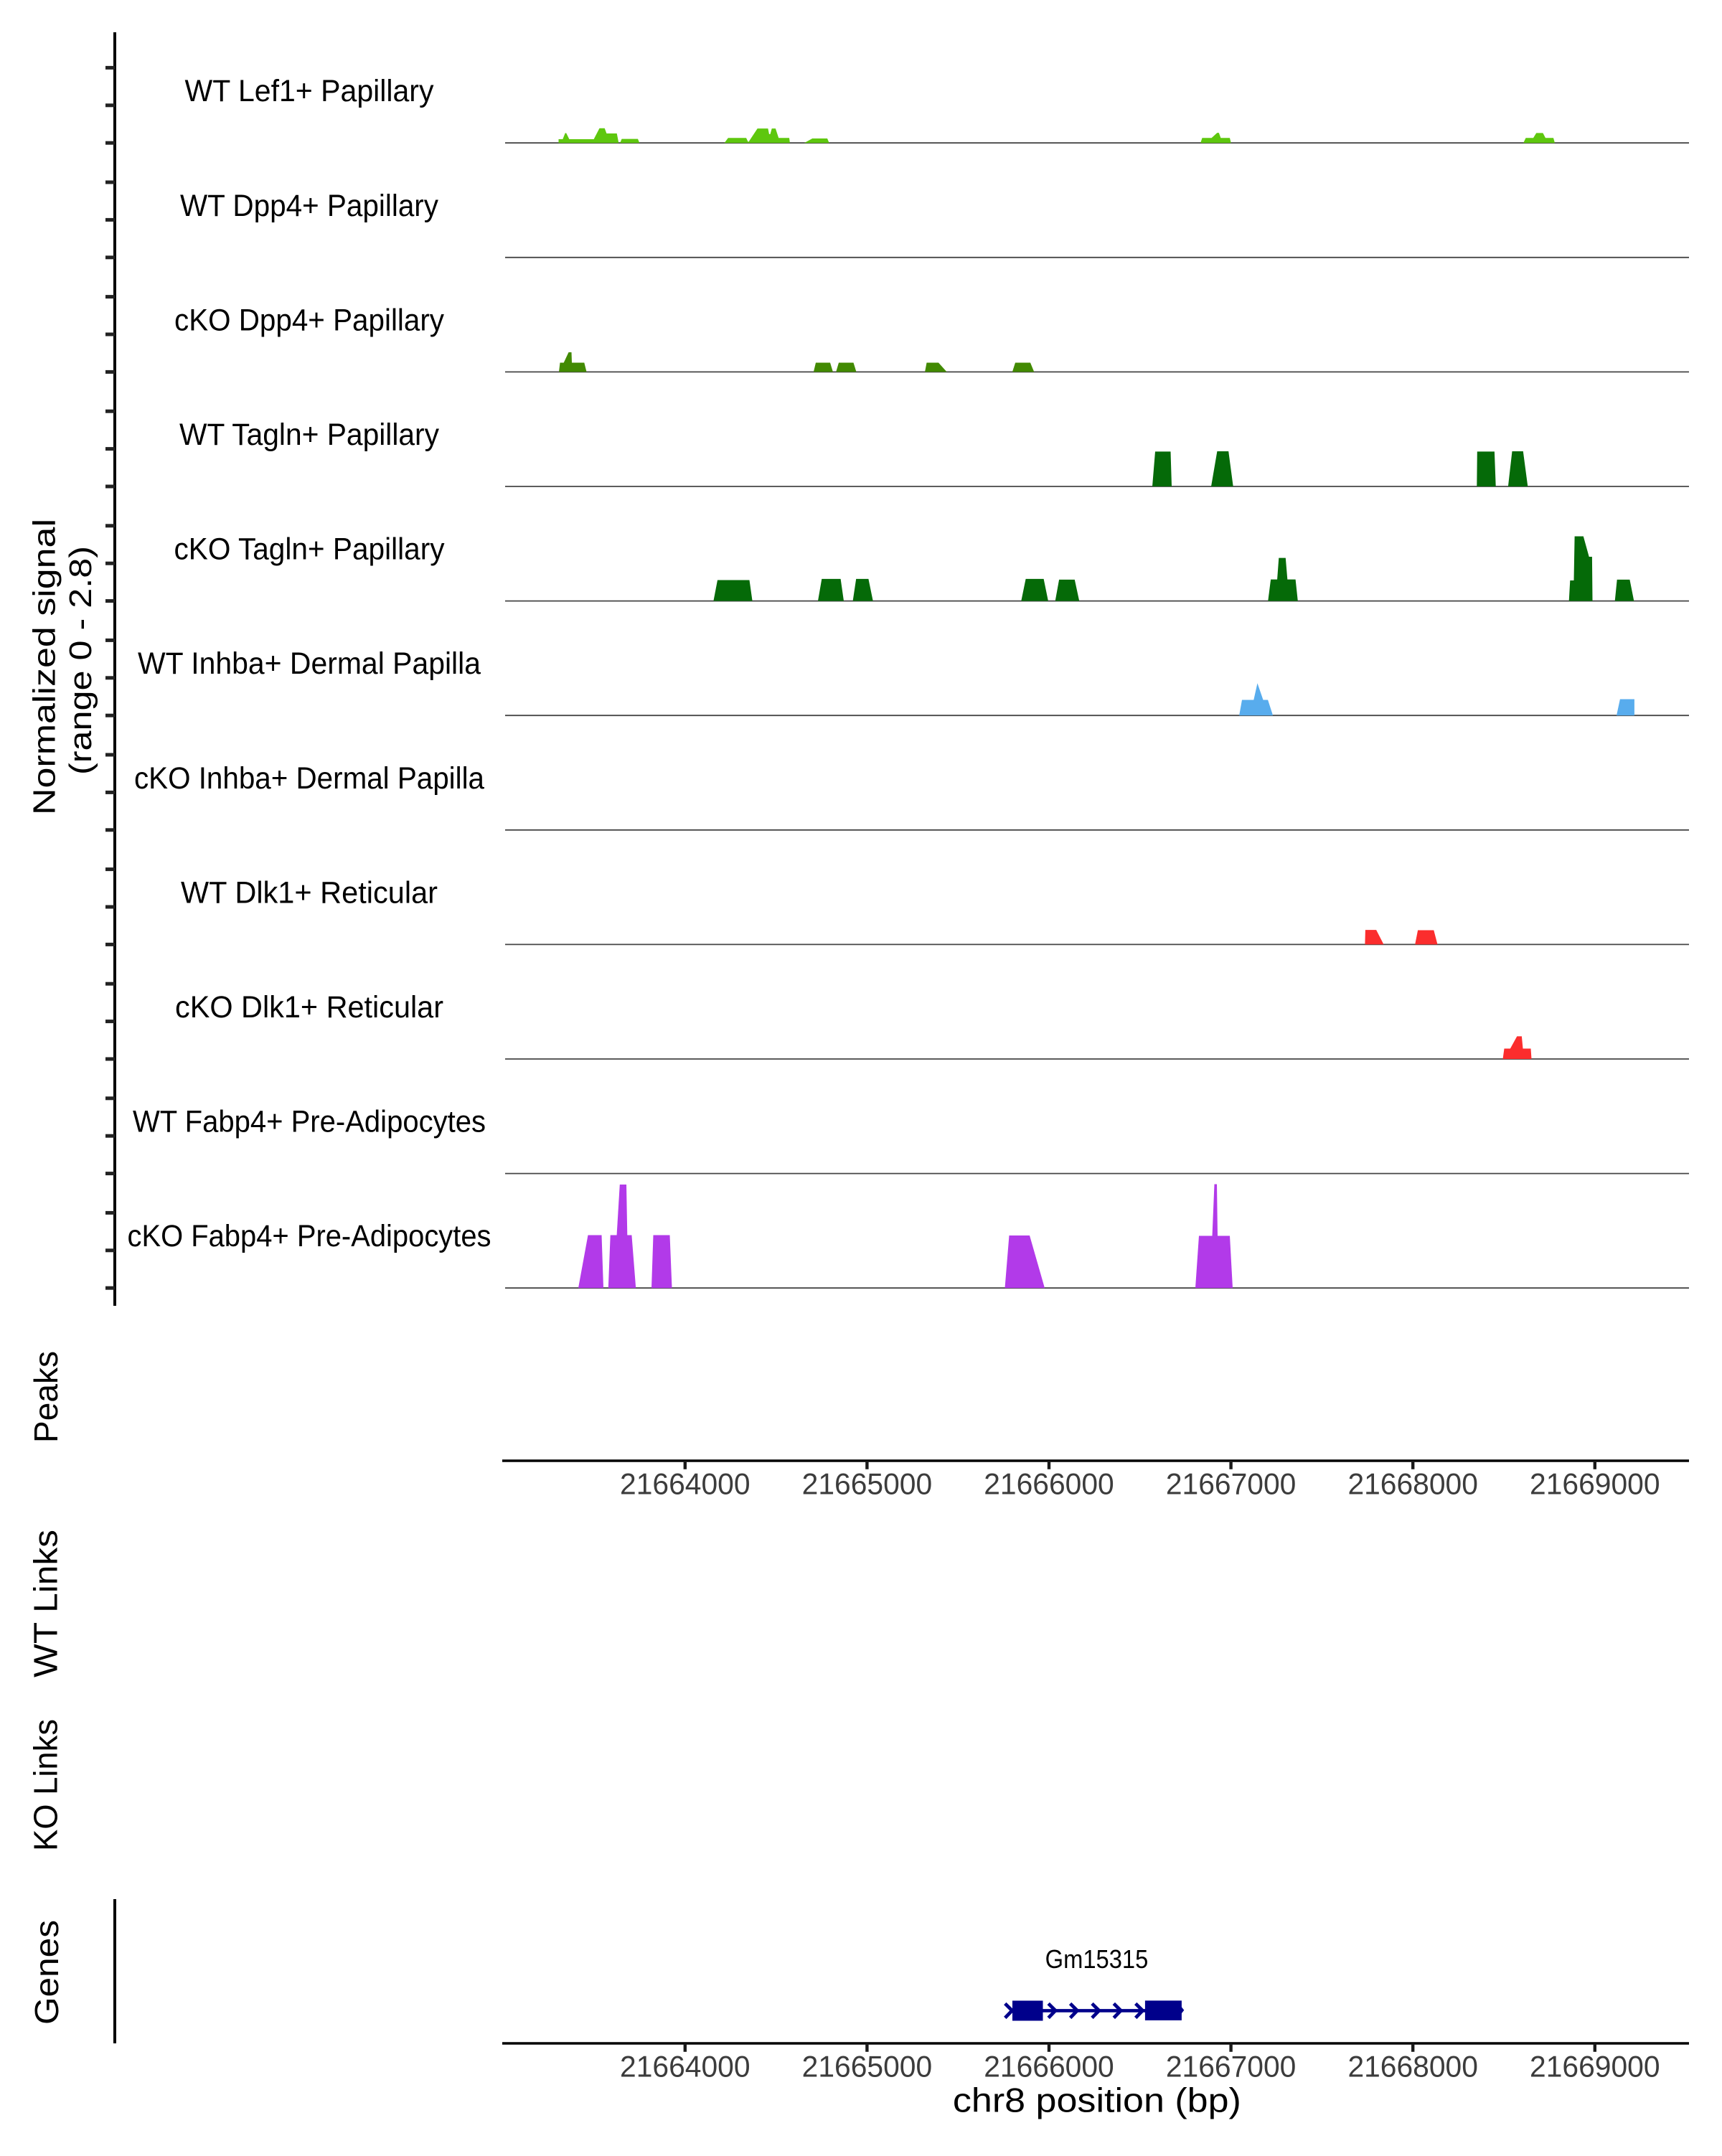 The height and width of the screenshot is (2156, 1722). I want to click on svg-text: Genes, so click(47, 1973).